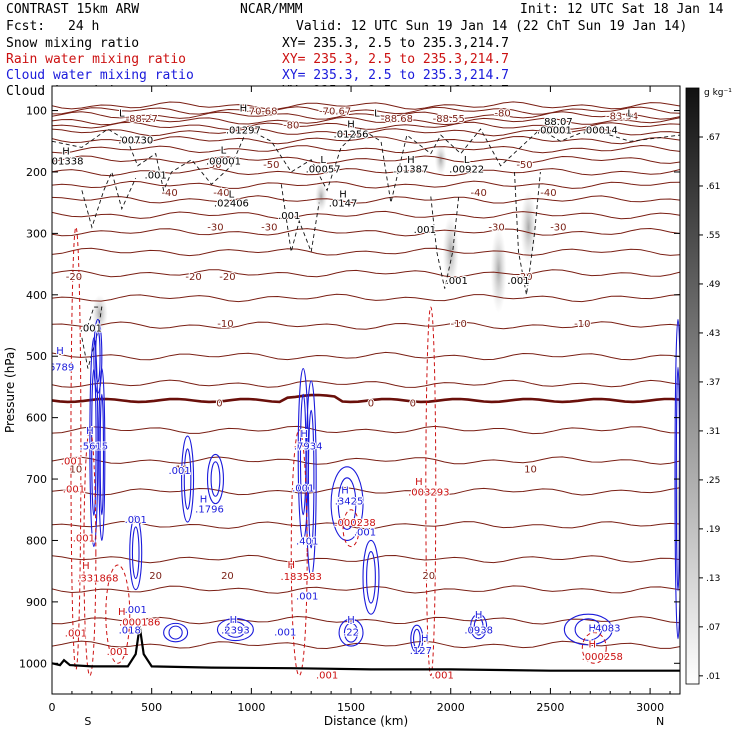 The width and height of the screenshot is (740, 740). What do you see at coordinates (713, 432) in the screenshot?
I see `colorbar-tick-label: .31` at bounding box center [713, 432].